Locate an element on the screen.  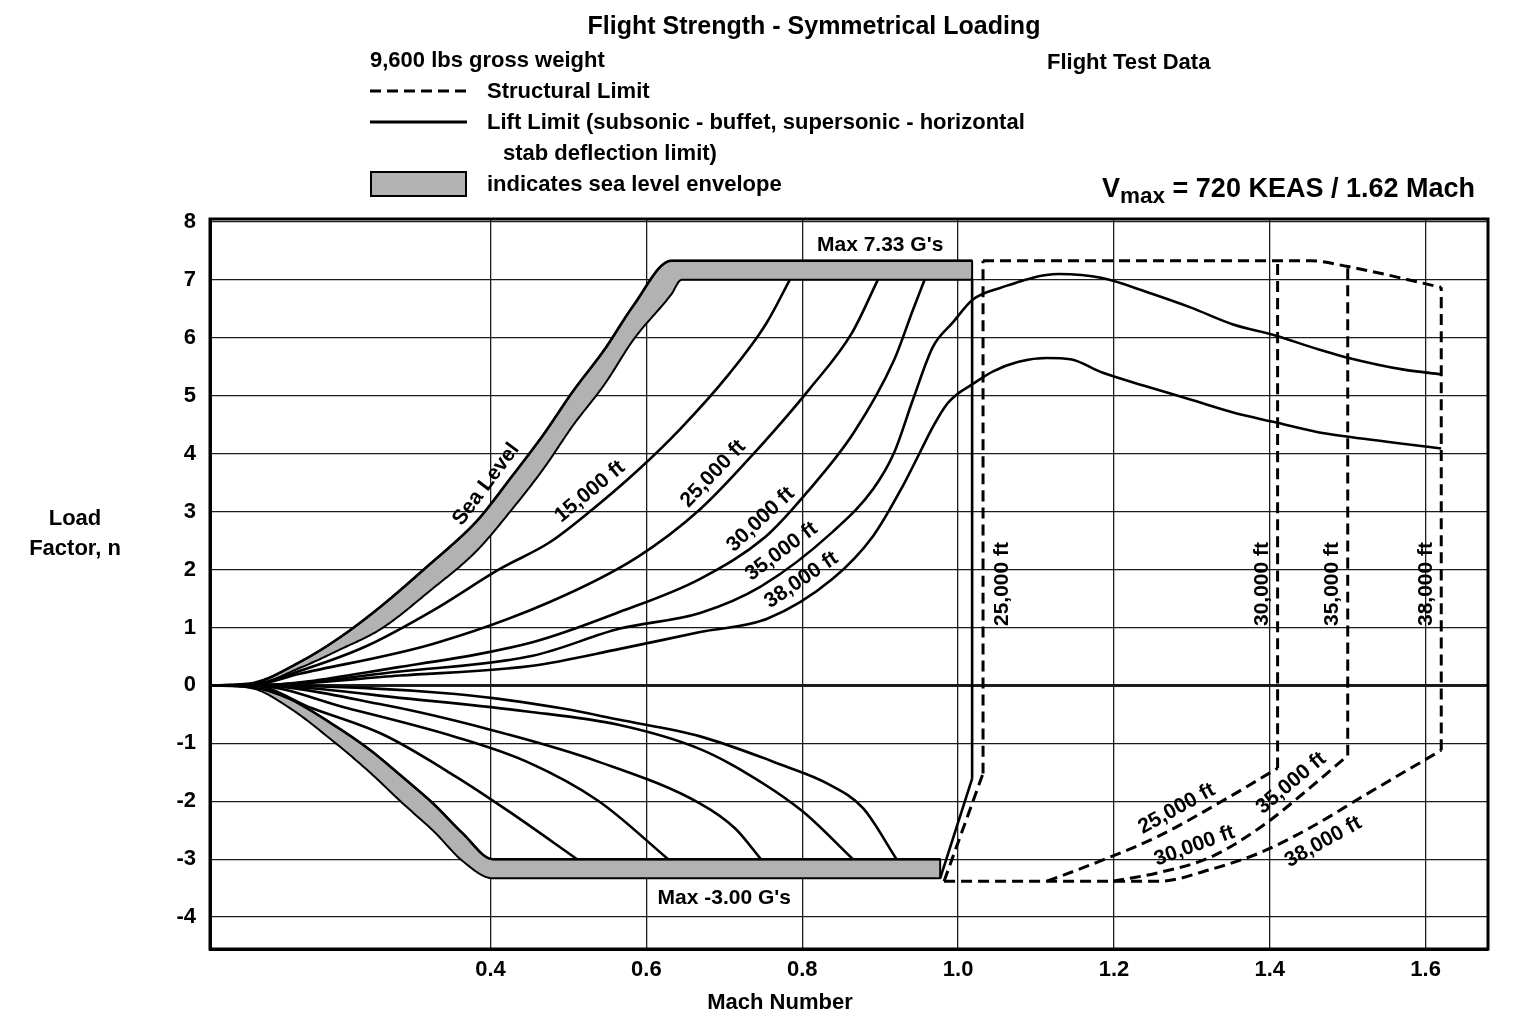
chart-subtitle: Flight Test Data is located at coordinates (1129, 62).